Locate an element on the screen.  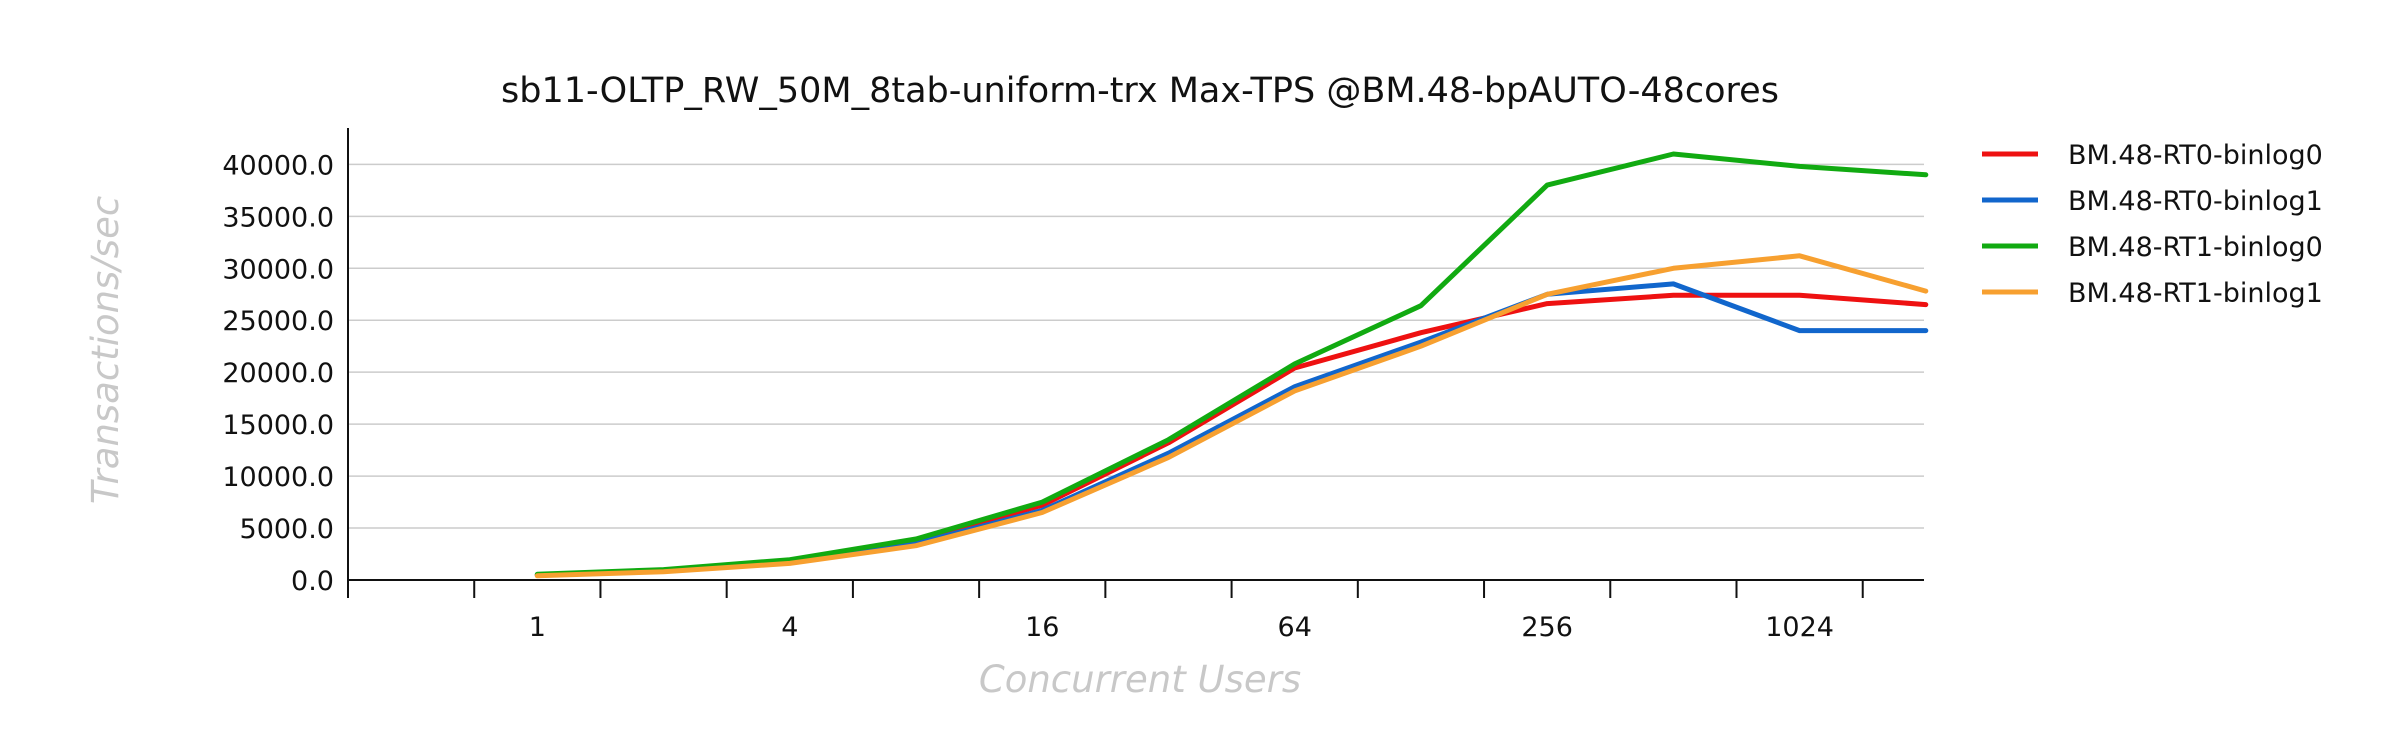
y-tick-label: 20000.0 is located at coordinates (278, 373).